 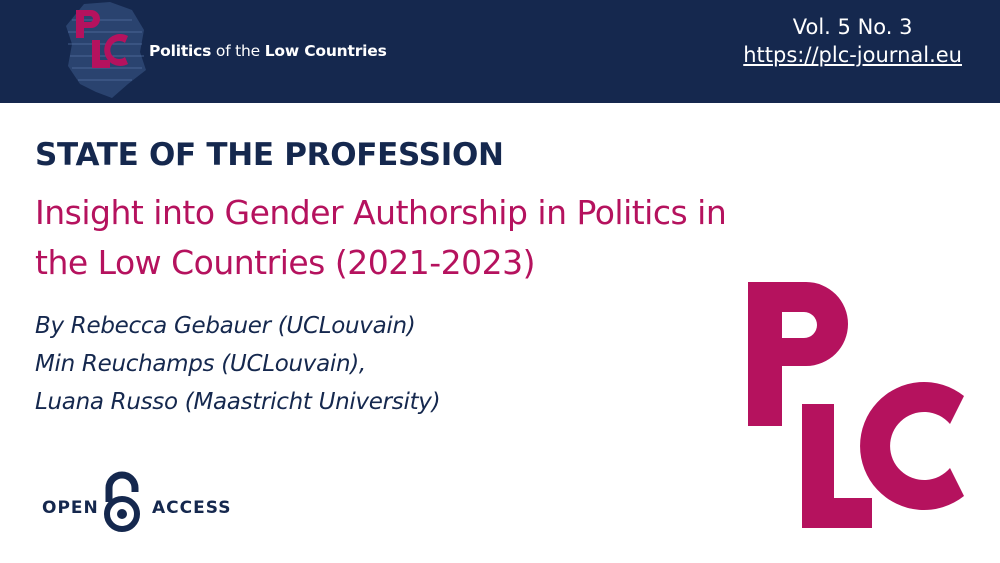 What do you see at coordinates (856, 405) in the screenshot?
I see `plc-large-logo` at bounding box center [856, 405].